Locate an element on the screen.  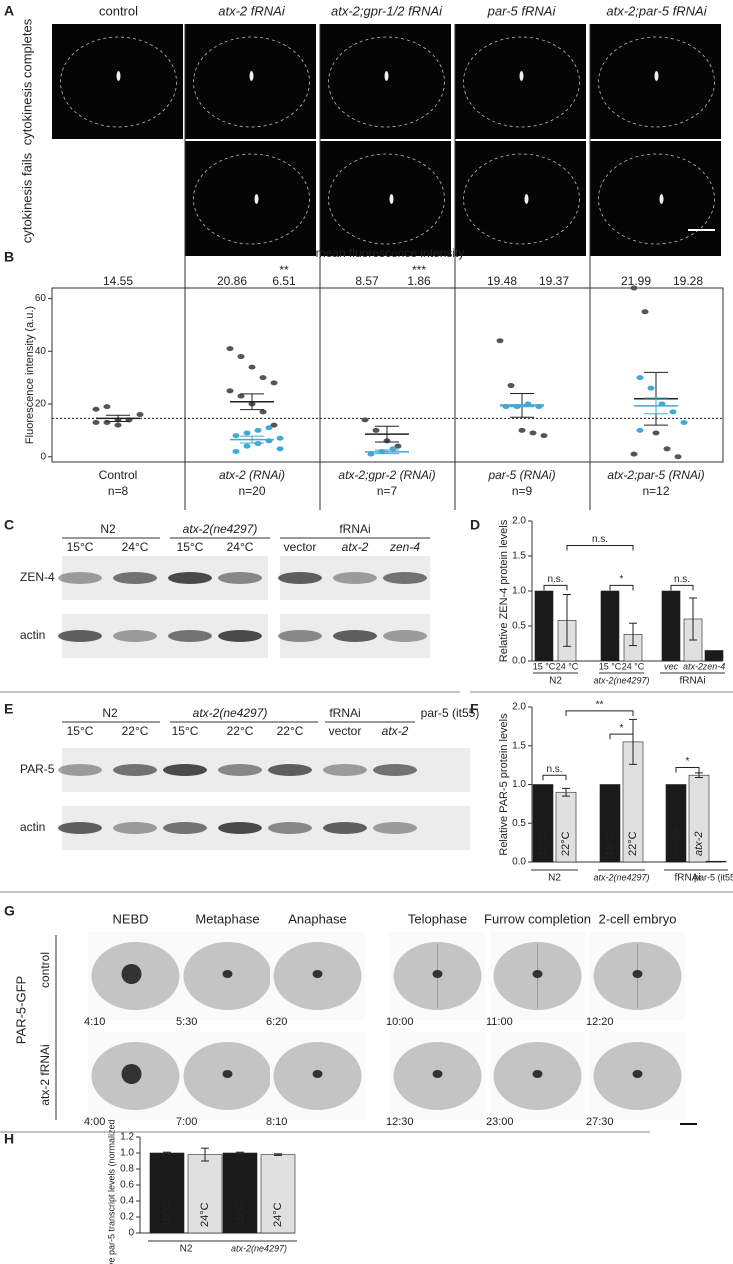
time-label: 12:30 is located at coordinates (400, 1122).